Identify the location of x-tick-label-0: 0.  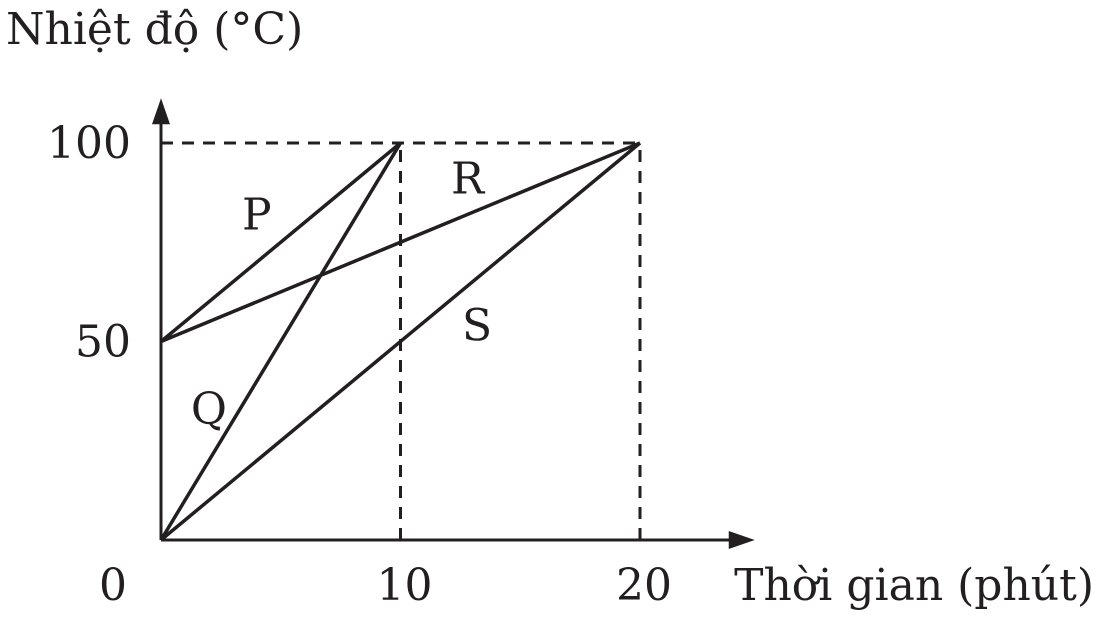
(113, 585).